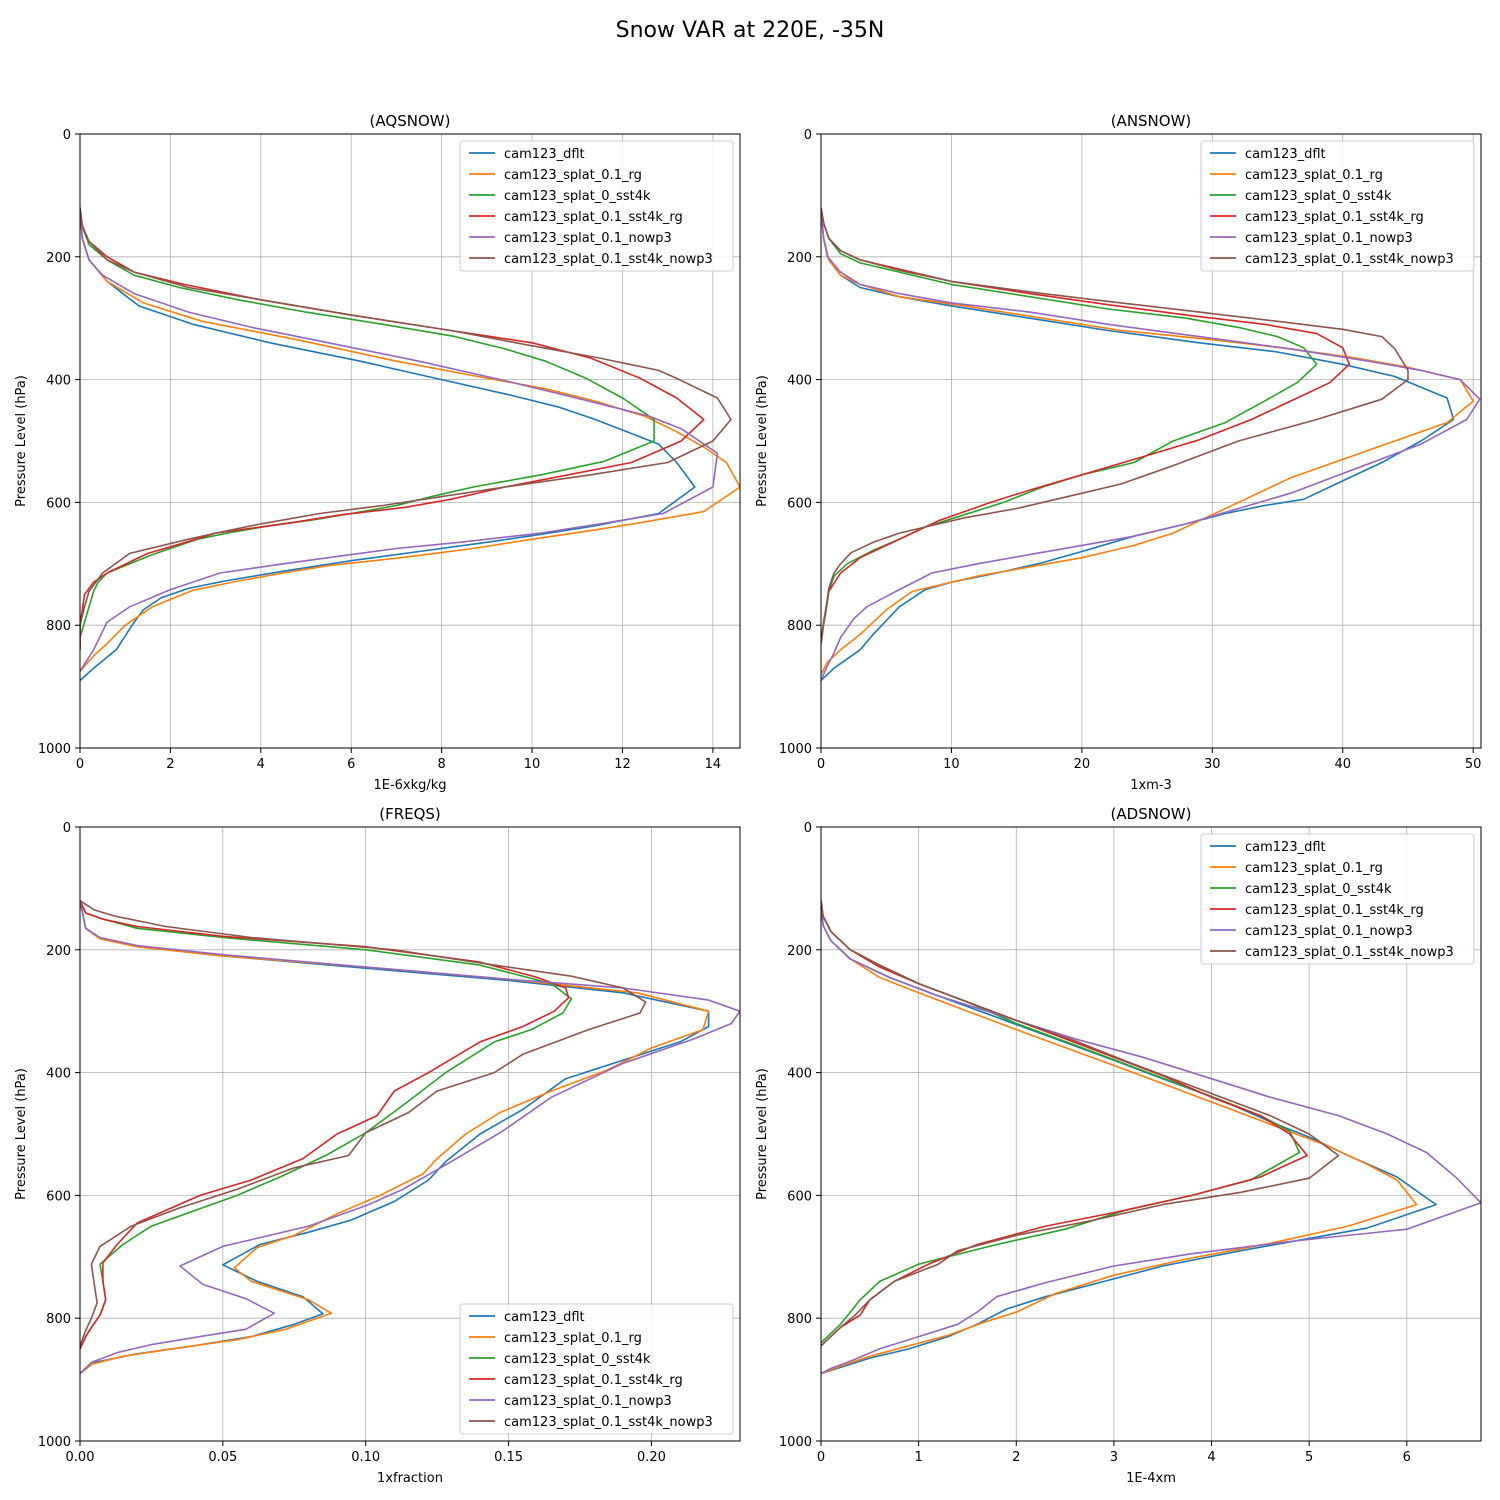 The width and height of the screenshot is (1500, 1500). Describe the element at coordinates (1309, 1457) in the screenshot. I see `x-tick-label: 5` at that location.